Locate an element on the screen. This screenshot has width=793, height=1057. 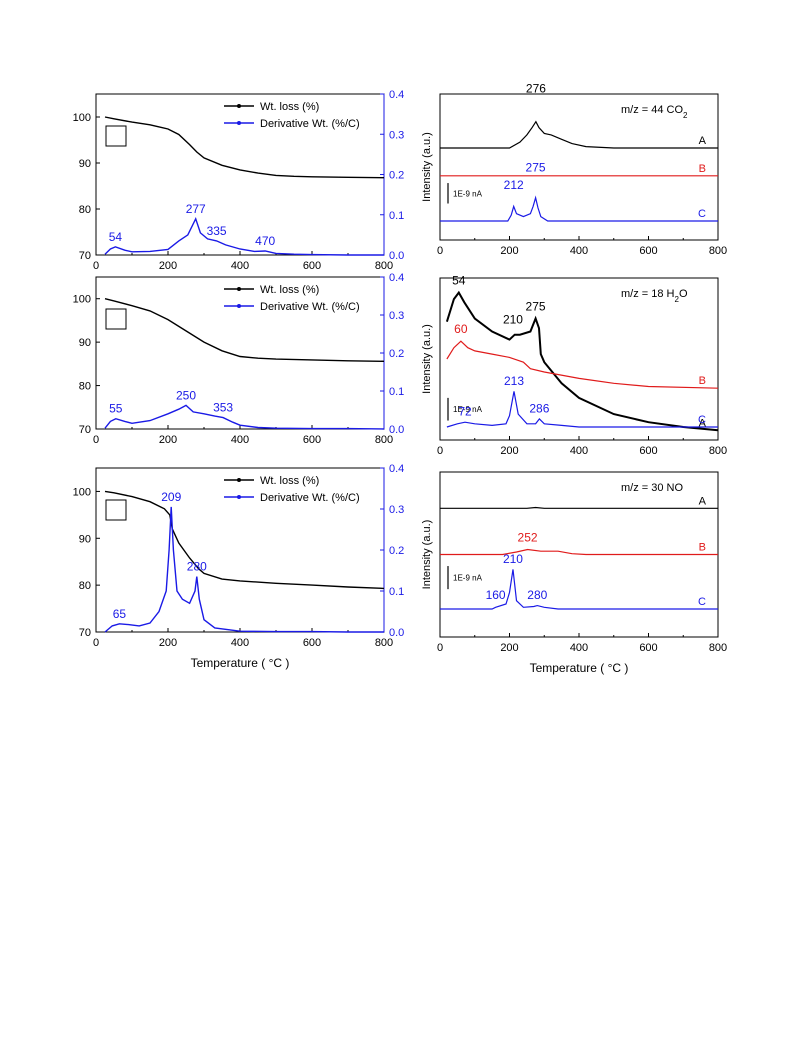
peak-label: 286 is located at coordinates (539, 408).